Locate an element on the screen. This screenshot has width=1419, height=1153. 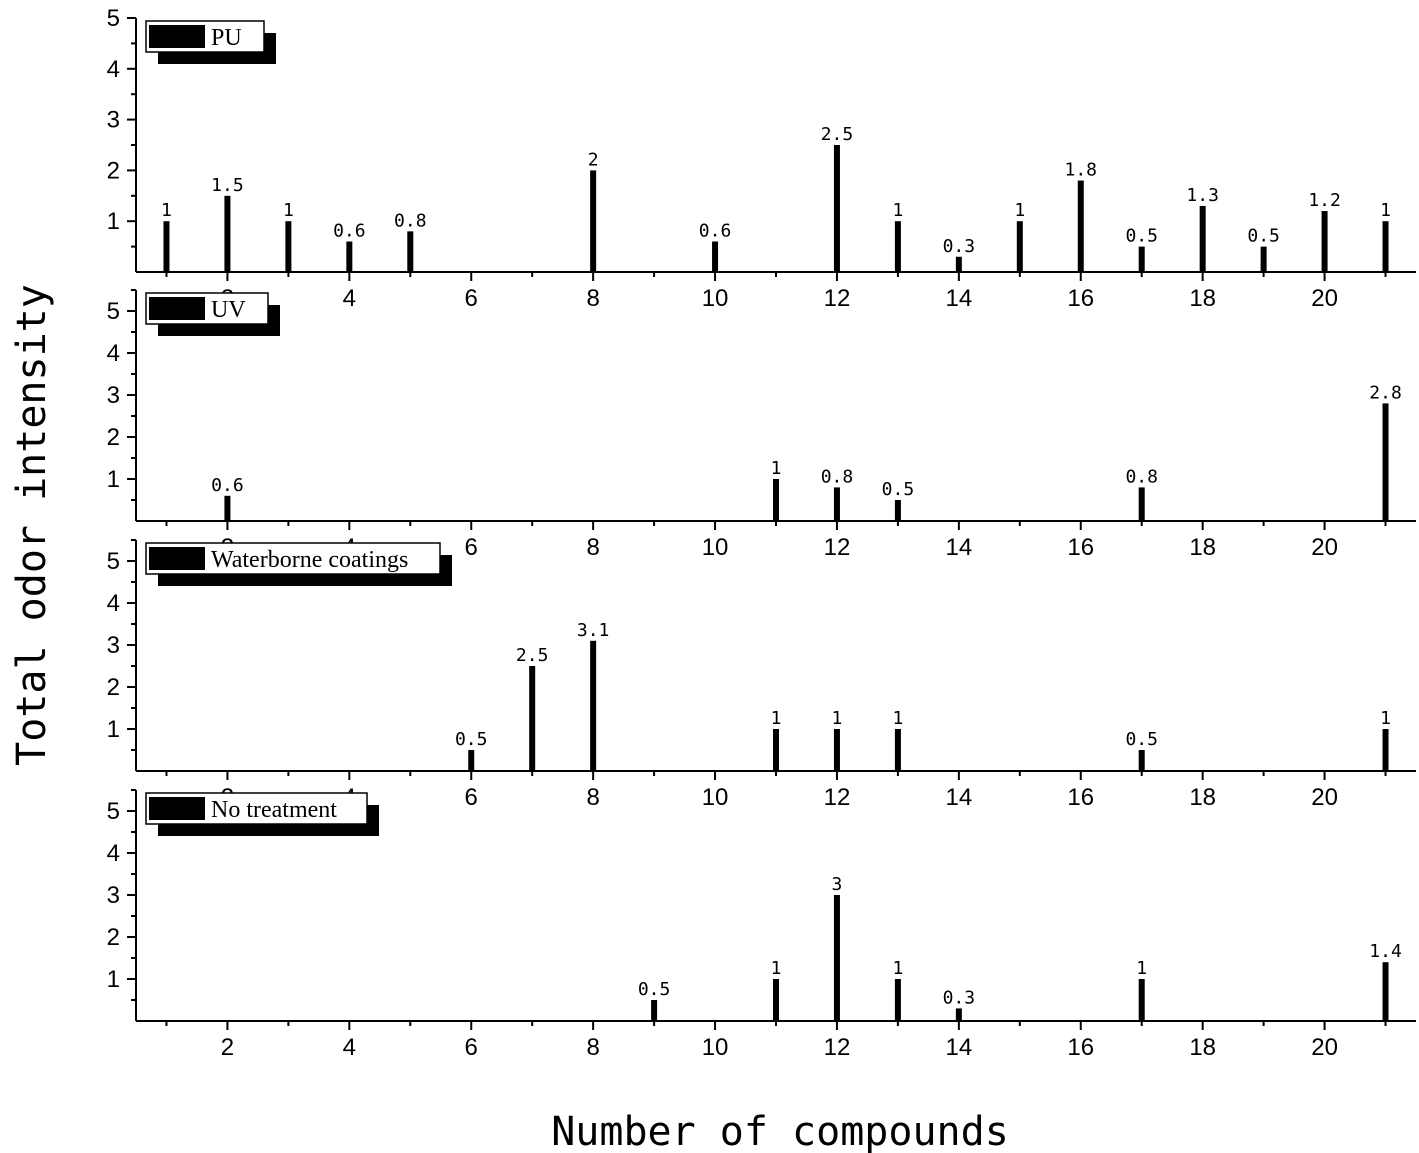
bar-value-label: 3.1 is located at coordinates (593, 630).